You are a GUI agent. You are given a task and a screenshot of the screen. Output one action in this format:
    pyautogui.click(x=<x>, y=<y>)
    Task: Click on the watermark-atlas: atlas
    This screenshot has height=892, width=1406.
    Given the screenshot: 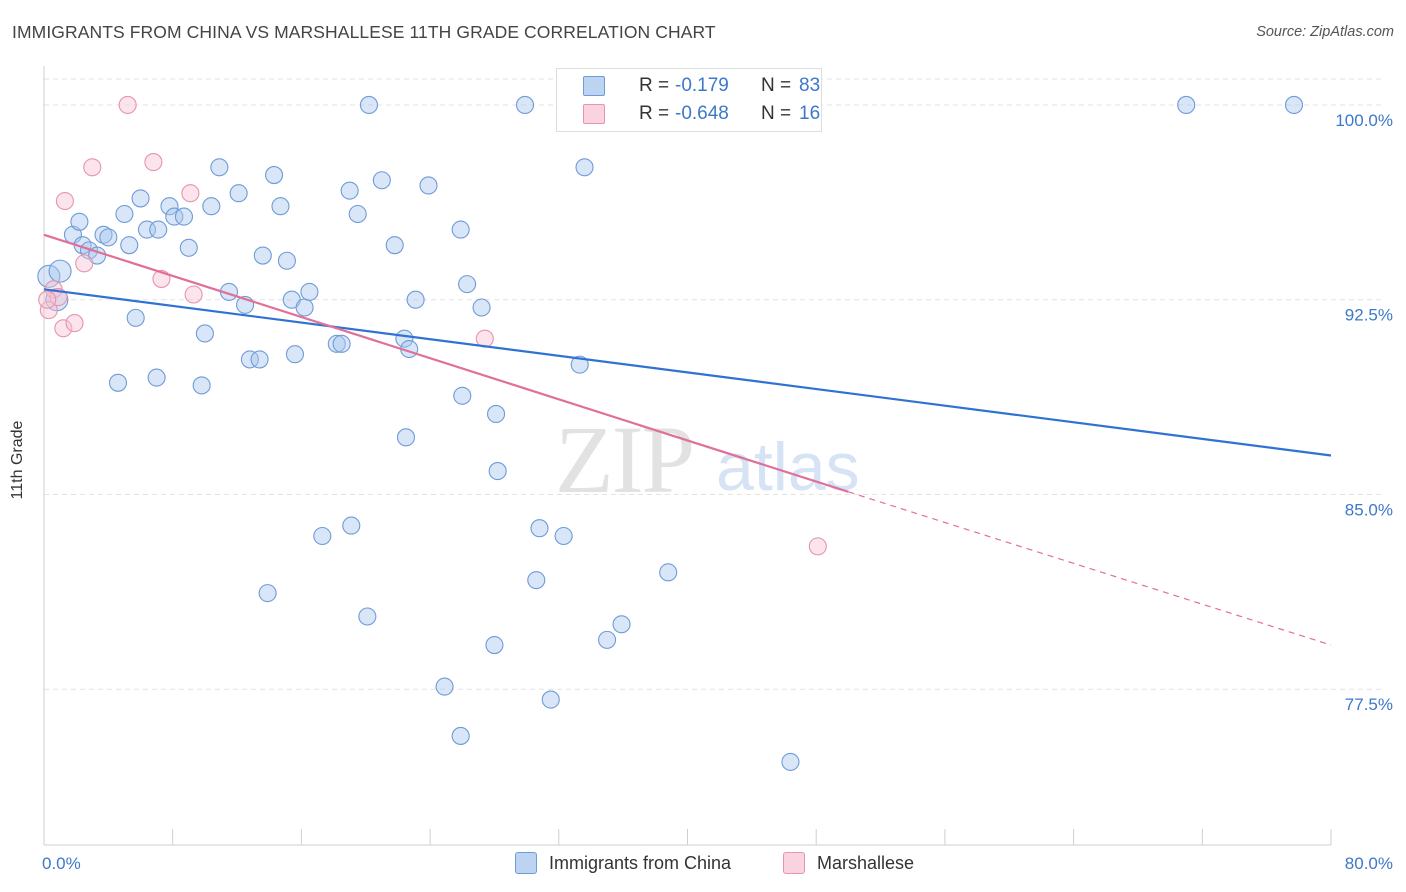 What is the action you would take?
    pyautogui.click(x=788, y=467)
    